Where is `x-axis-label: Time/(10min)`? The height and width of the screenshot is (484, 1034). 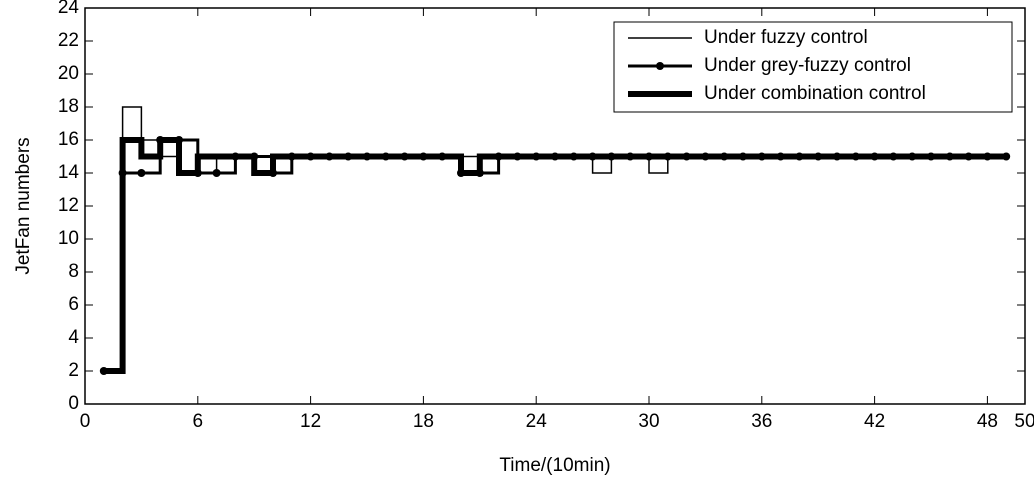
x-axis-label: Time/(10min) is located at coordinates (554, 465).